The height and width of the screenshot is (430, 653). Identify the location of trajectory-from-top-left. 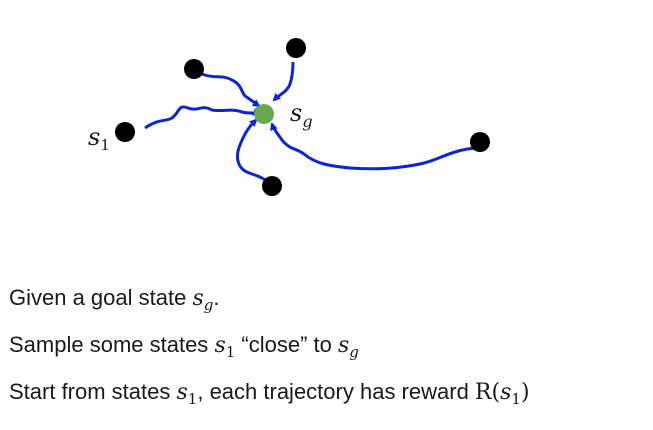
(229, 89).